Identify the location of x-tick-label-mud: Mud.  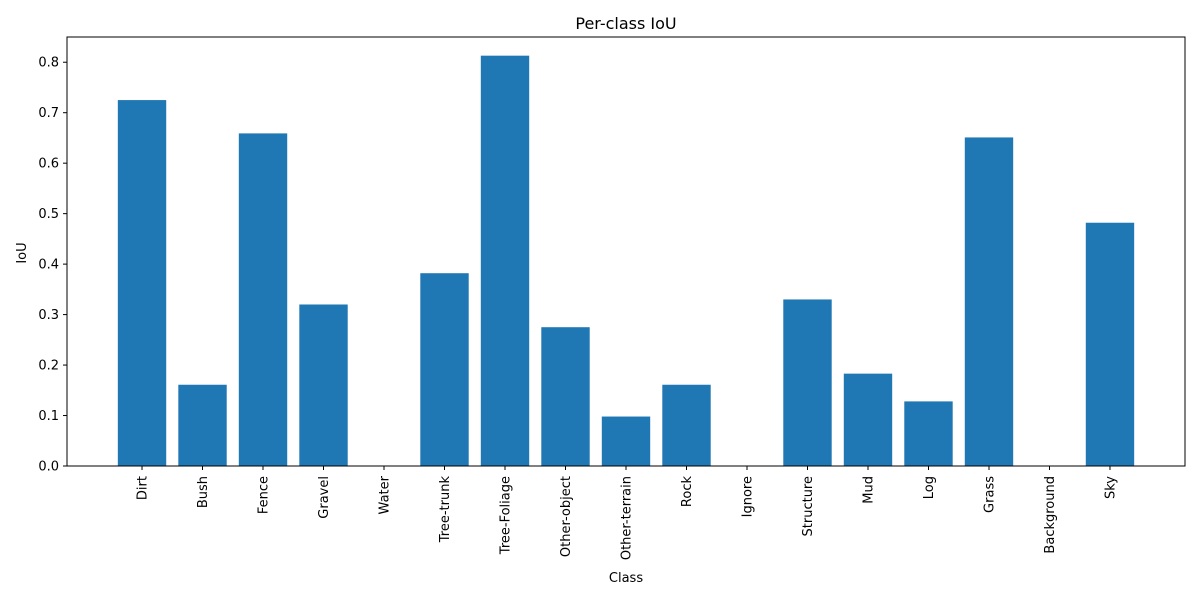
(868, 490).